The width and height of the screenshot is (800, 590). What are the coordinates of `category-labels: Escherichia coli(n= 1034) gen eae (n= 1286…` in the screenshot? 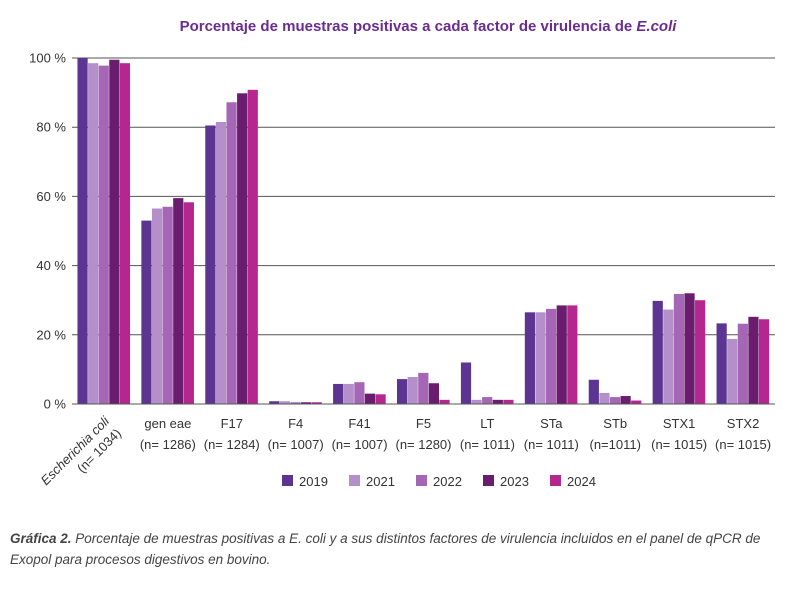 It's located at (404, 450).